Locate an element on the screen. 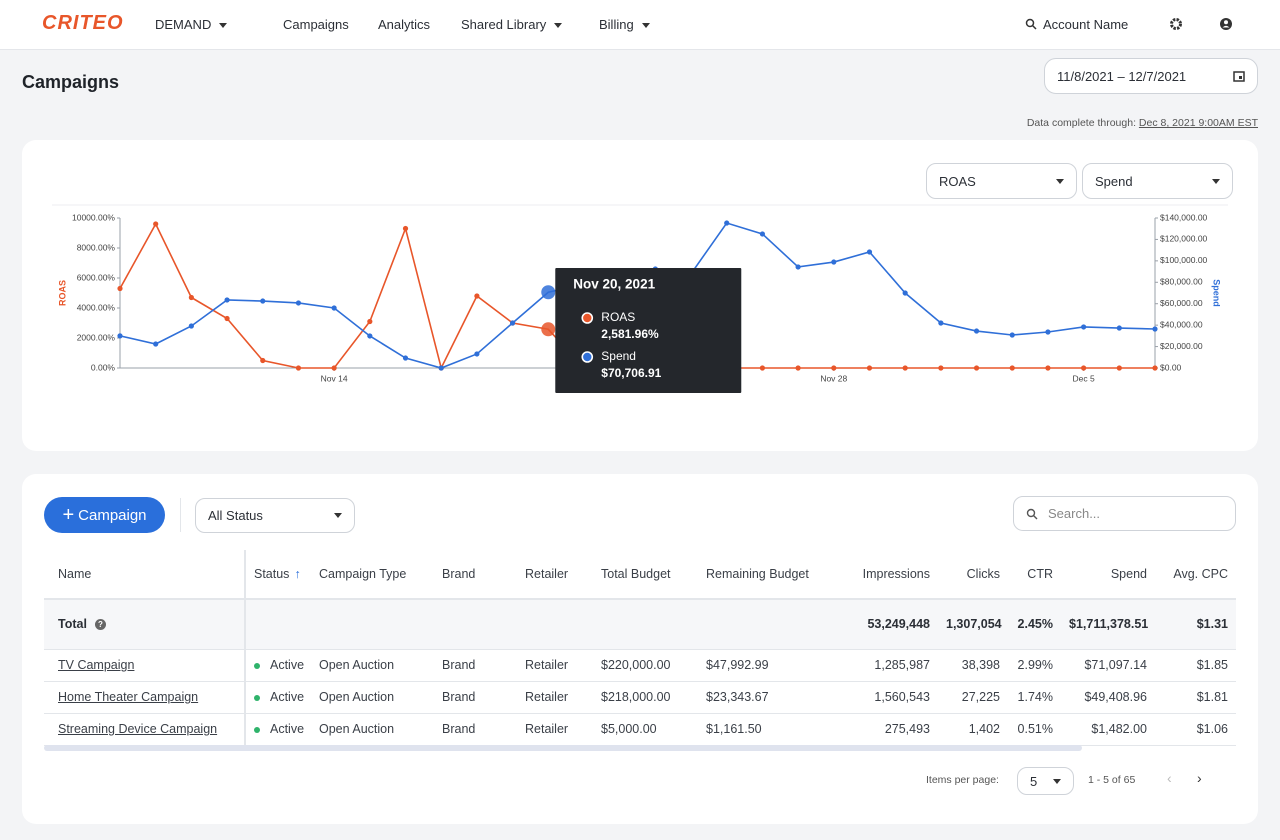 Image resolution: width=1280 pixels, height=840 pixels. add-campaign-button: +Campaign is located at coordinates (104, 515).